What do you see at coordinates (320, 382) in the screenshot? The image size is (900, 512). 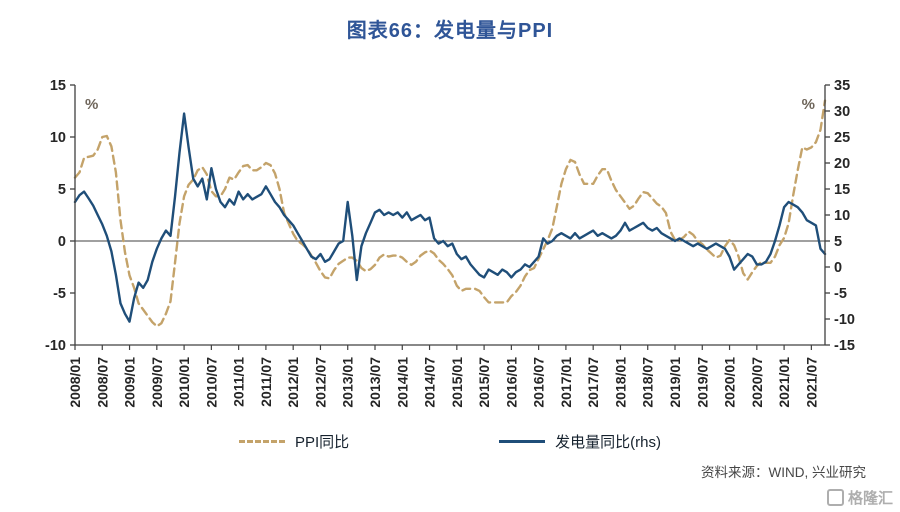 I see `svg-text: 2012/07` at bounding box center [320, 382].